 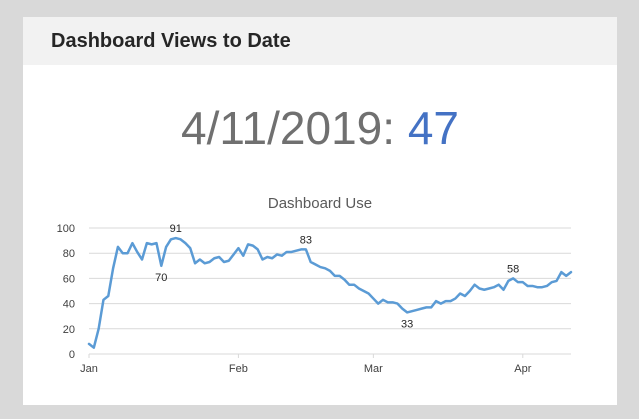 I want to click on y-tick-label: 100, so click(x=66, y=229).